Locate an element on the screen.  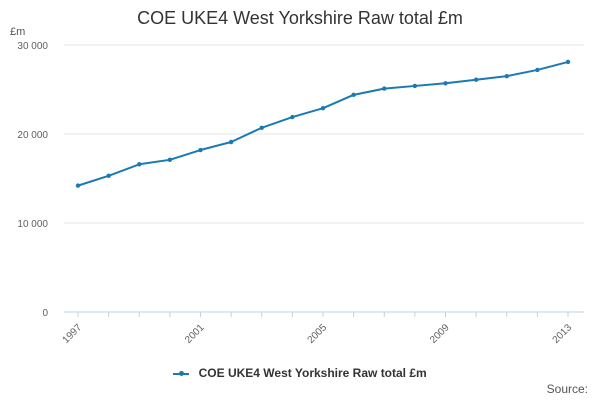
y-tick-label: 30 000 is located at coordinates (32, 46).